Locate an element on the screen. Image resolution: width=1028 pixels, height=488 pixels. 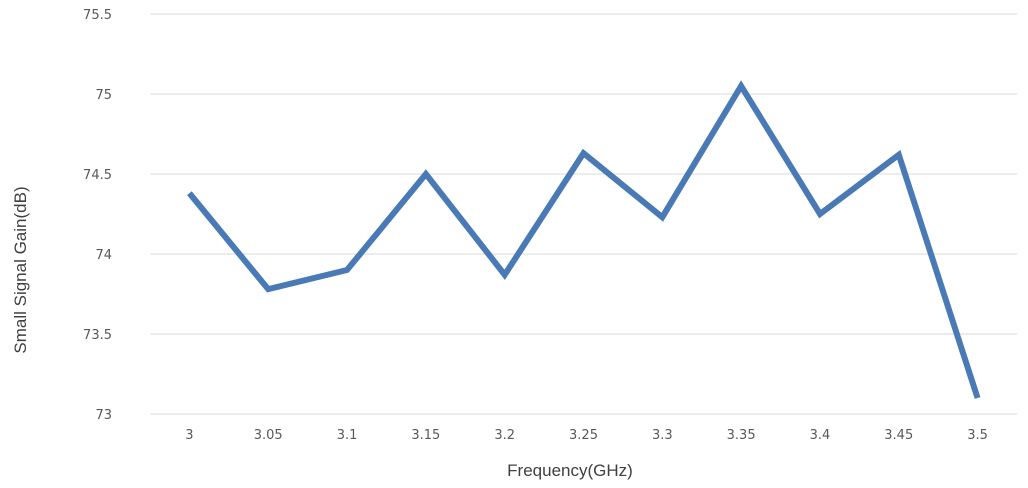
x-tick-label: 3.25 is located at coordinates (583, 435).